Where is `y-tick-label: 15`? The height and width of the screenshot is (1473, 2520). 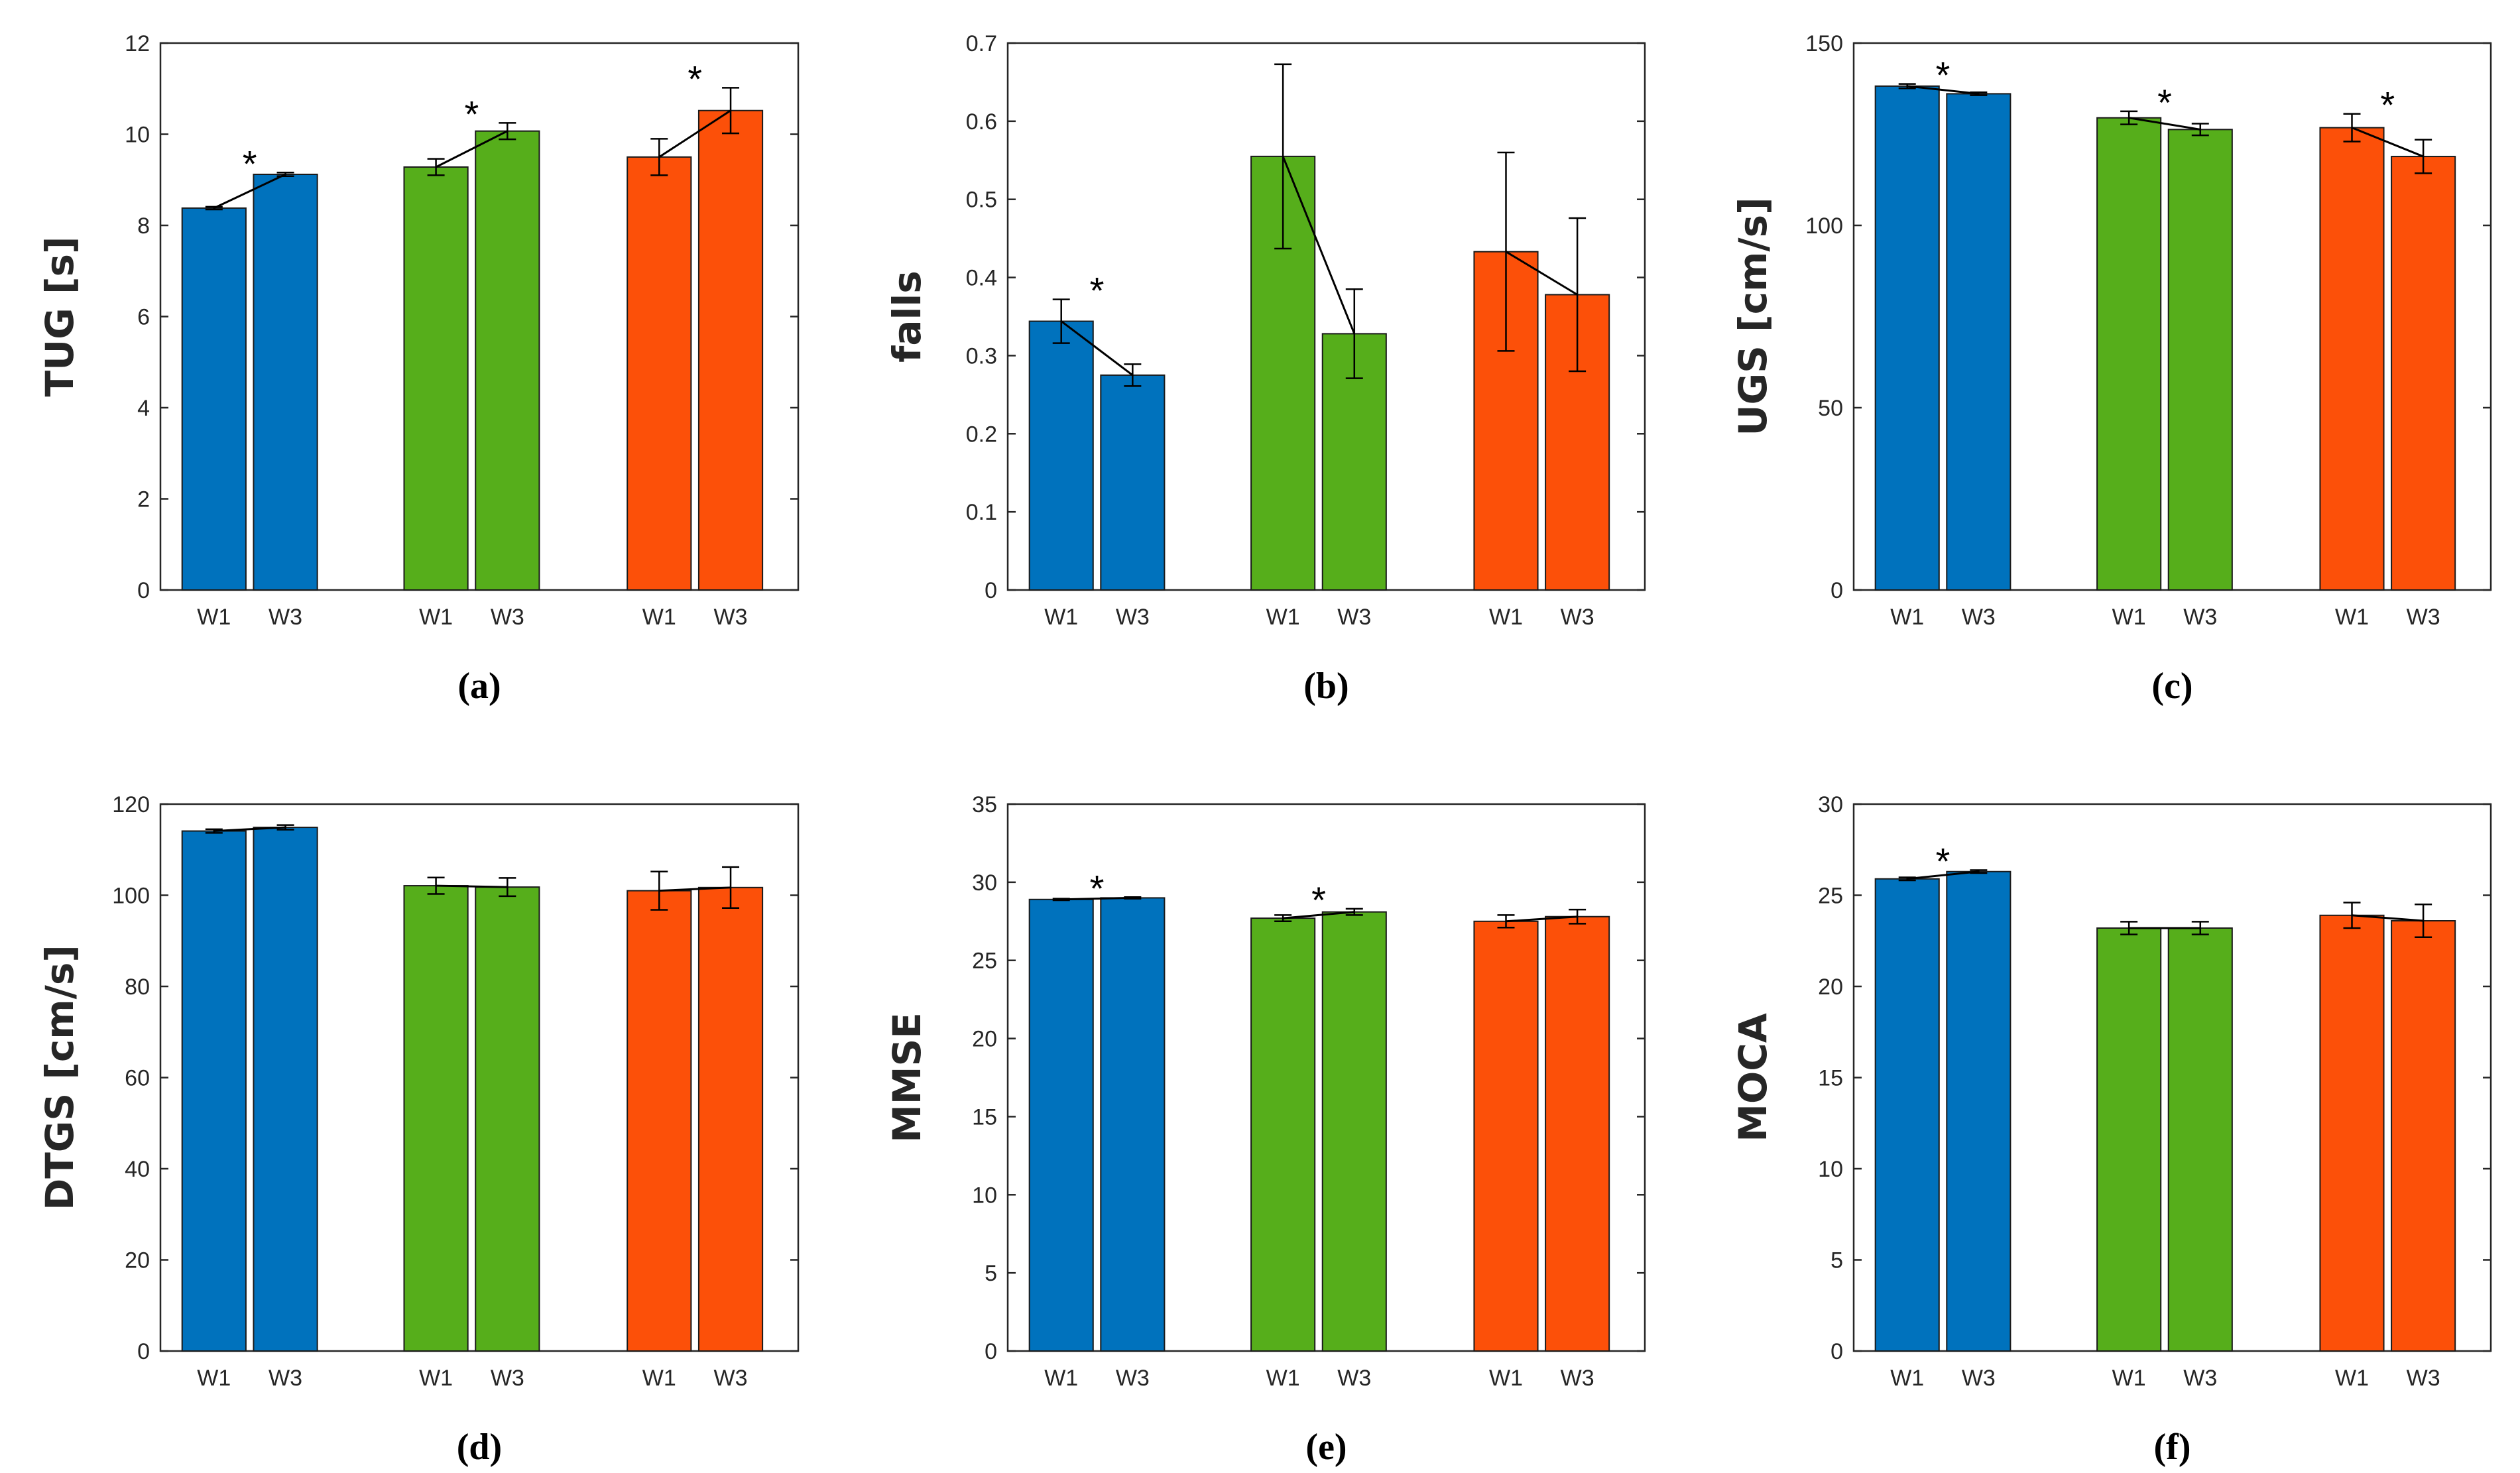
y-tick-label: 15 is located at coordinates (1830, 1078).